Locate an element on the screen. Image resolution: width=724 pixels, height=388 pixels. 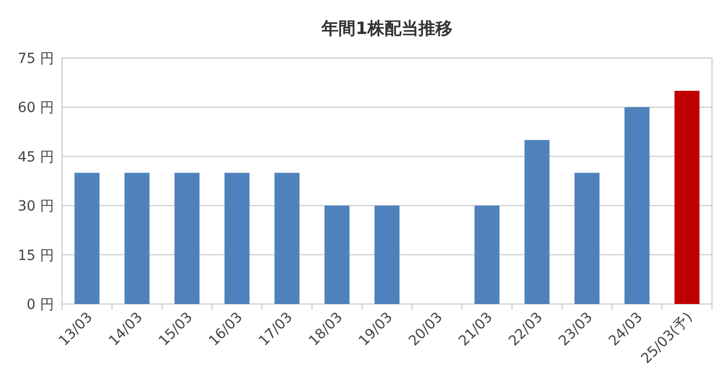
y-tick-label: 60 円 is located at coordinates (36, 108).